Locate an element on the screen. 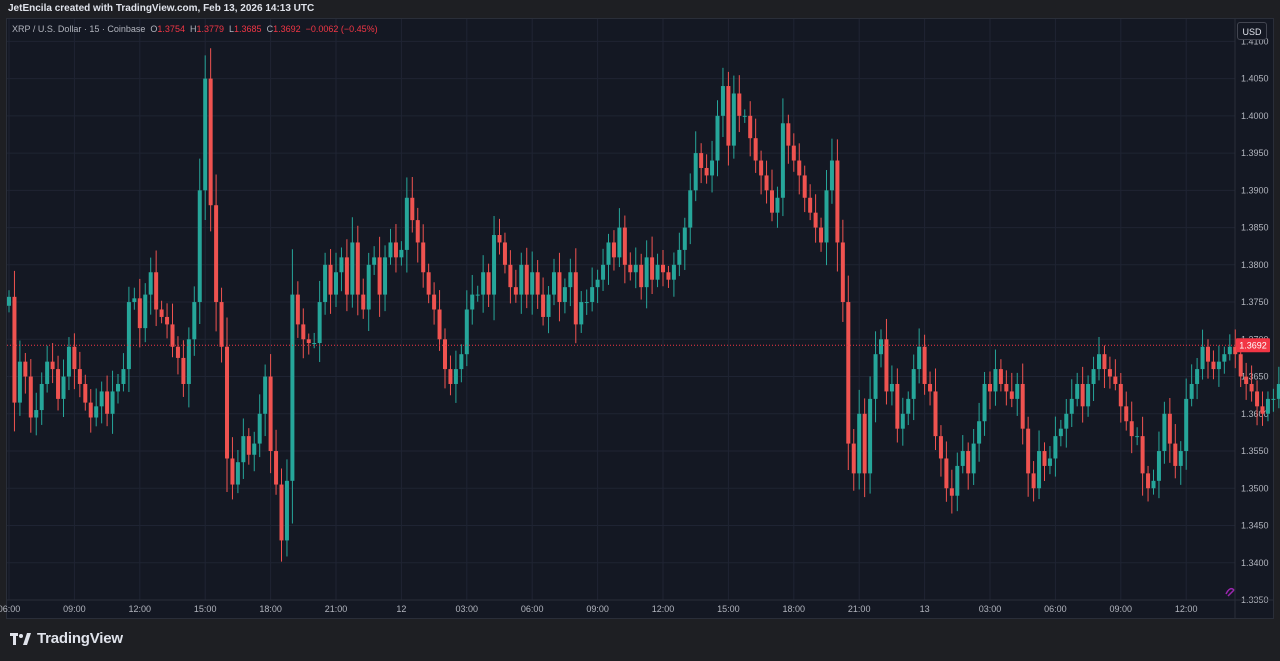  currency-button: USD is located at coordinates (1252, 31).